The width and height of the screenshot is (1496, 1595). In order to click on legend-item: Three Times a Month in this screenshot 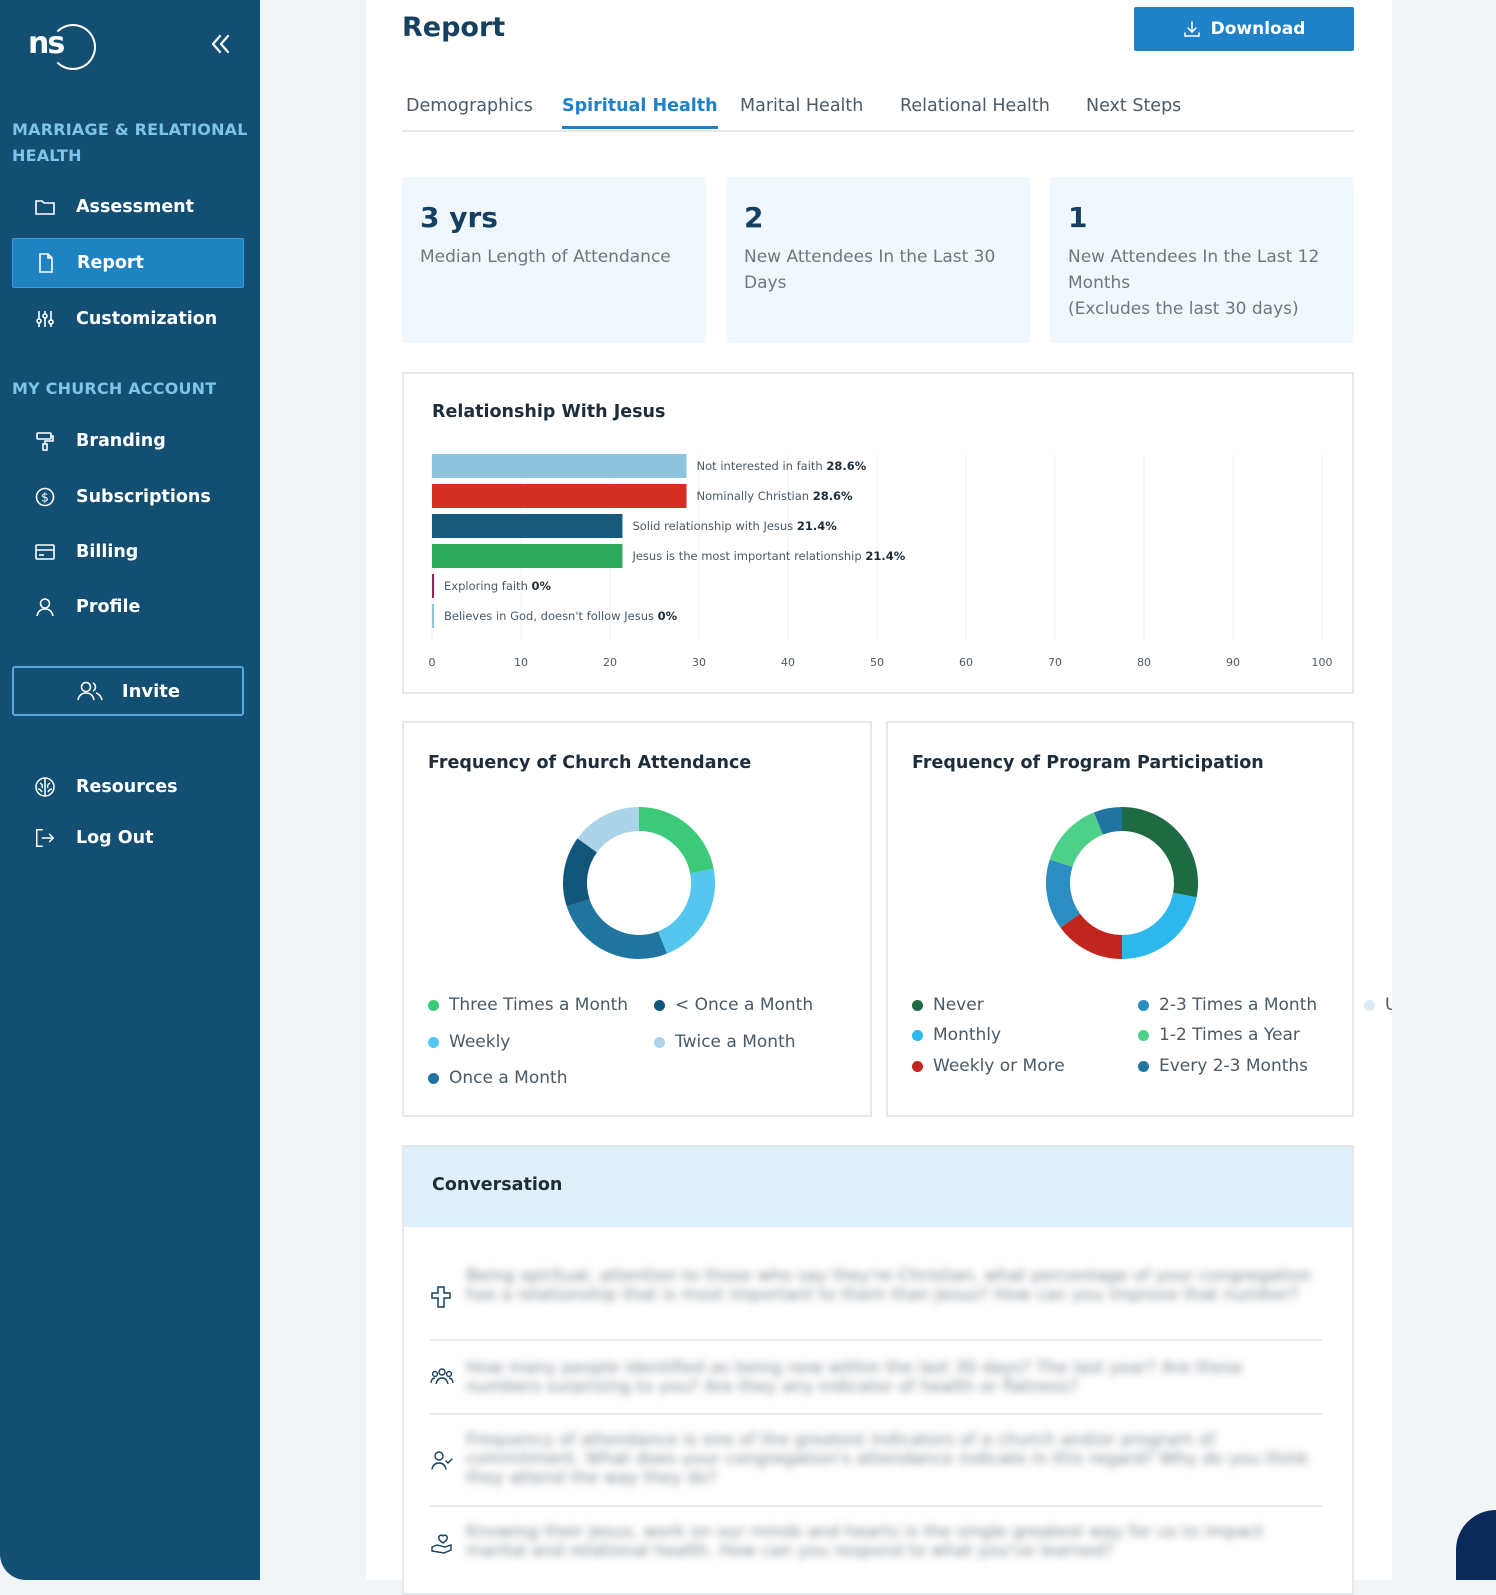, I will do `click(528, 1005)`.